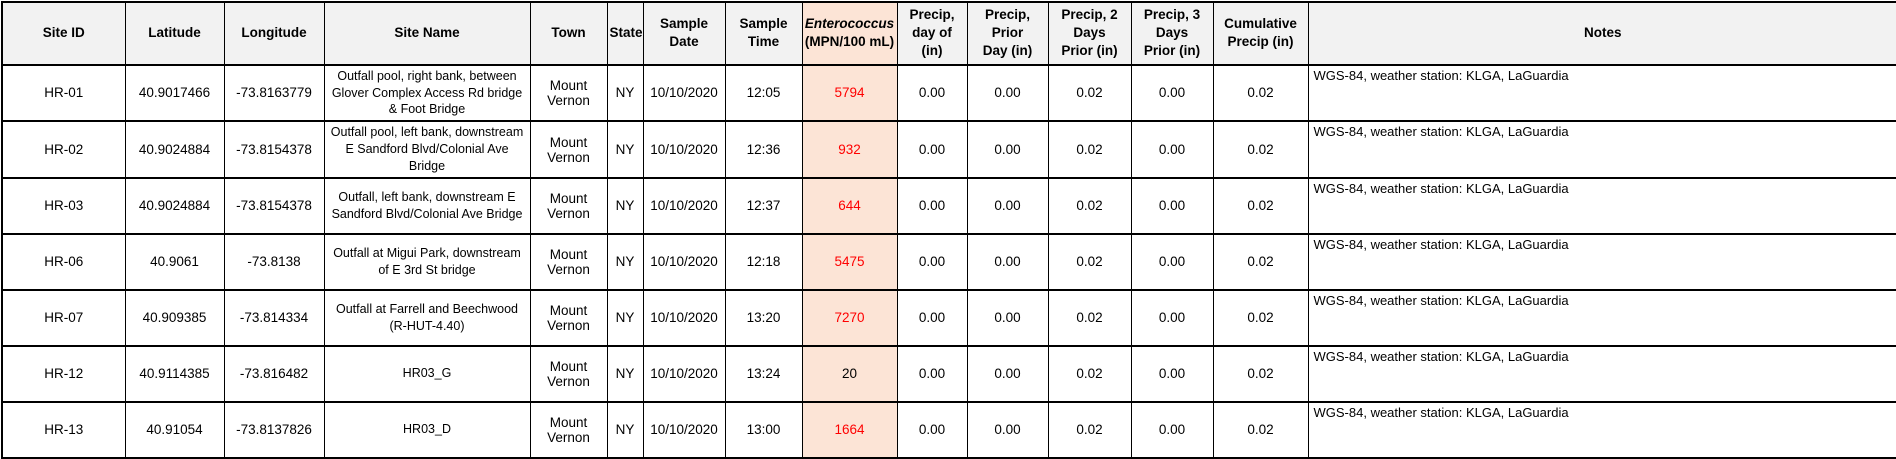  Describe the element at coordinates (274, 149) in the screenshot. I see `cell-longitude: -73.8154378` at that location.